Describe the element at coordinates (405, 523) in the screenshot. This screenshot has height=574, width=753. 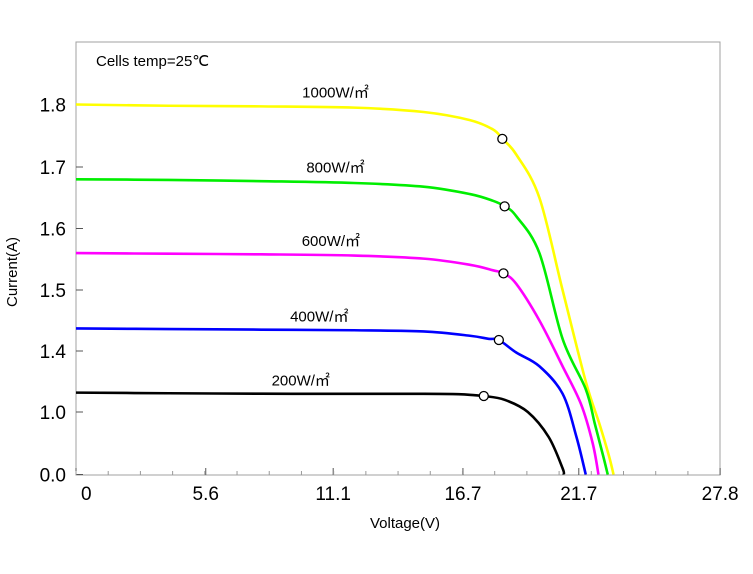
I see `x-axis-label: Voltage(V)` at that location.